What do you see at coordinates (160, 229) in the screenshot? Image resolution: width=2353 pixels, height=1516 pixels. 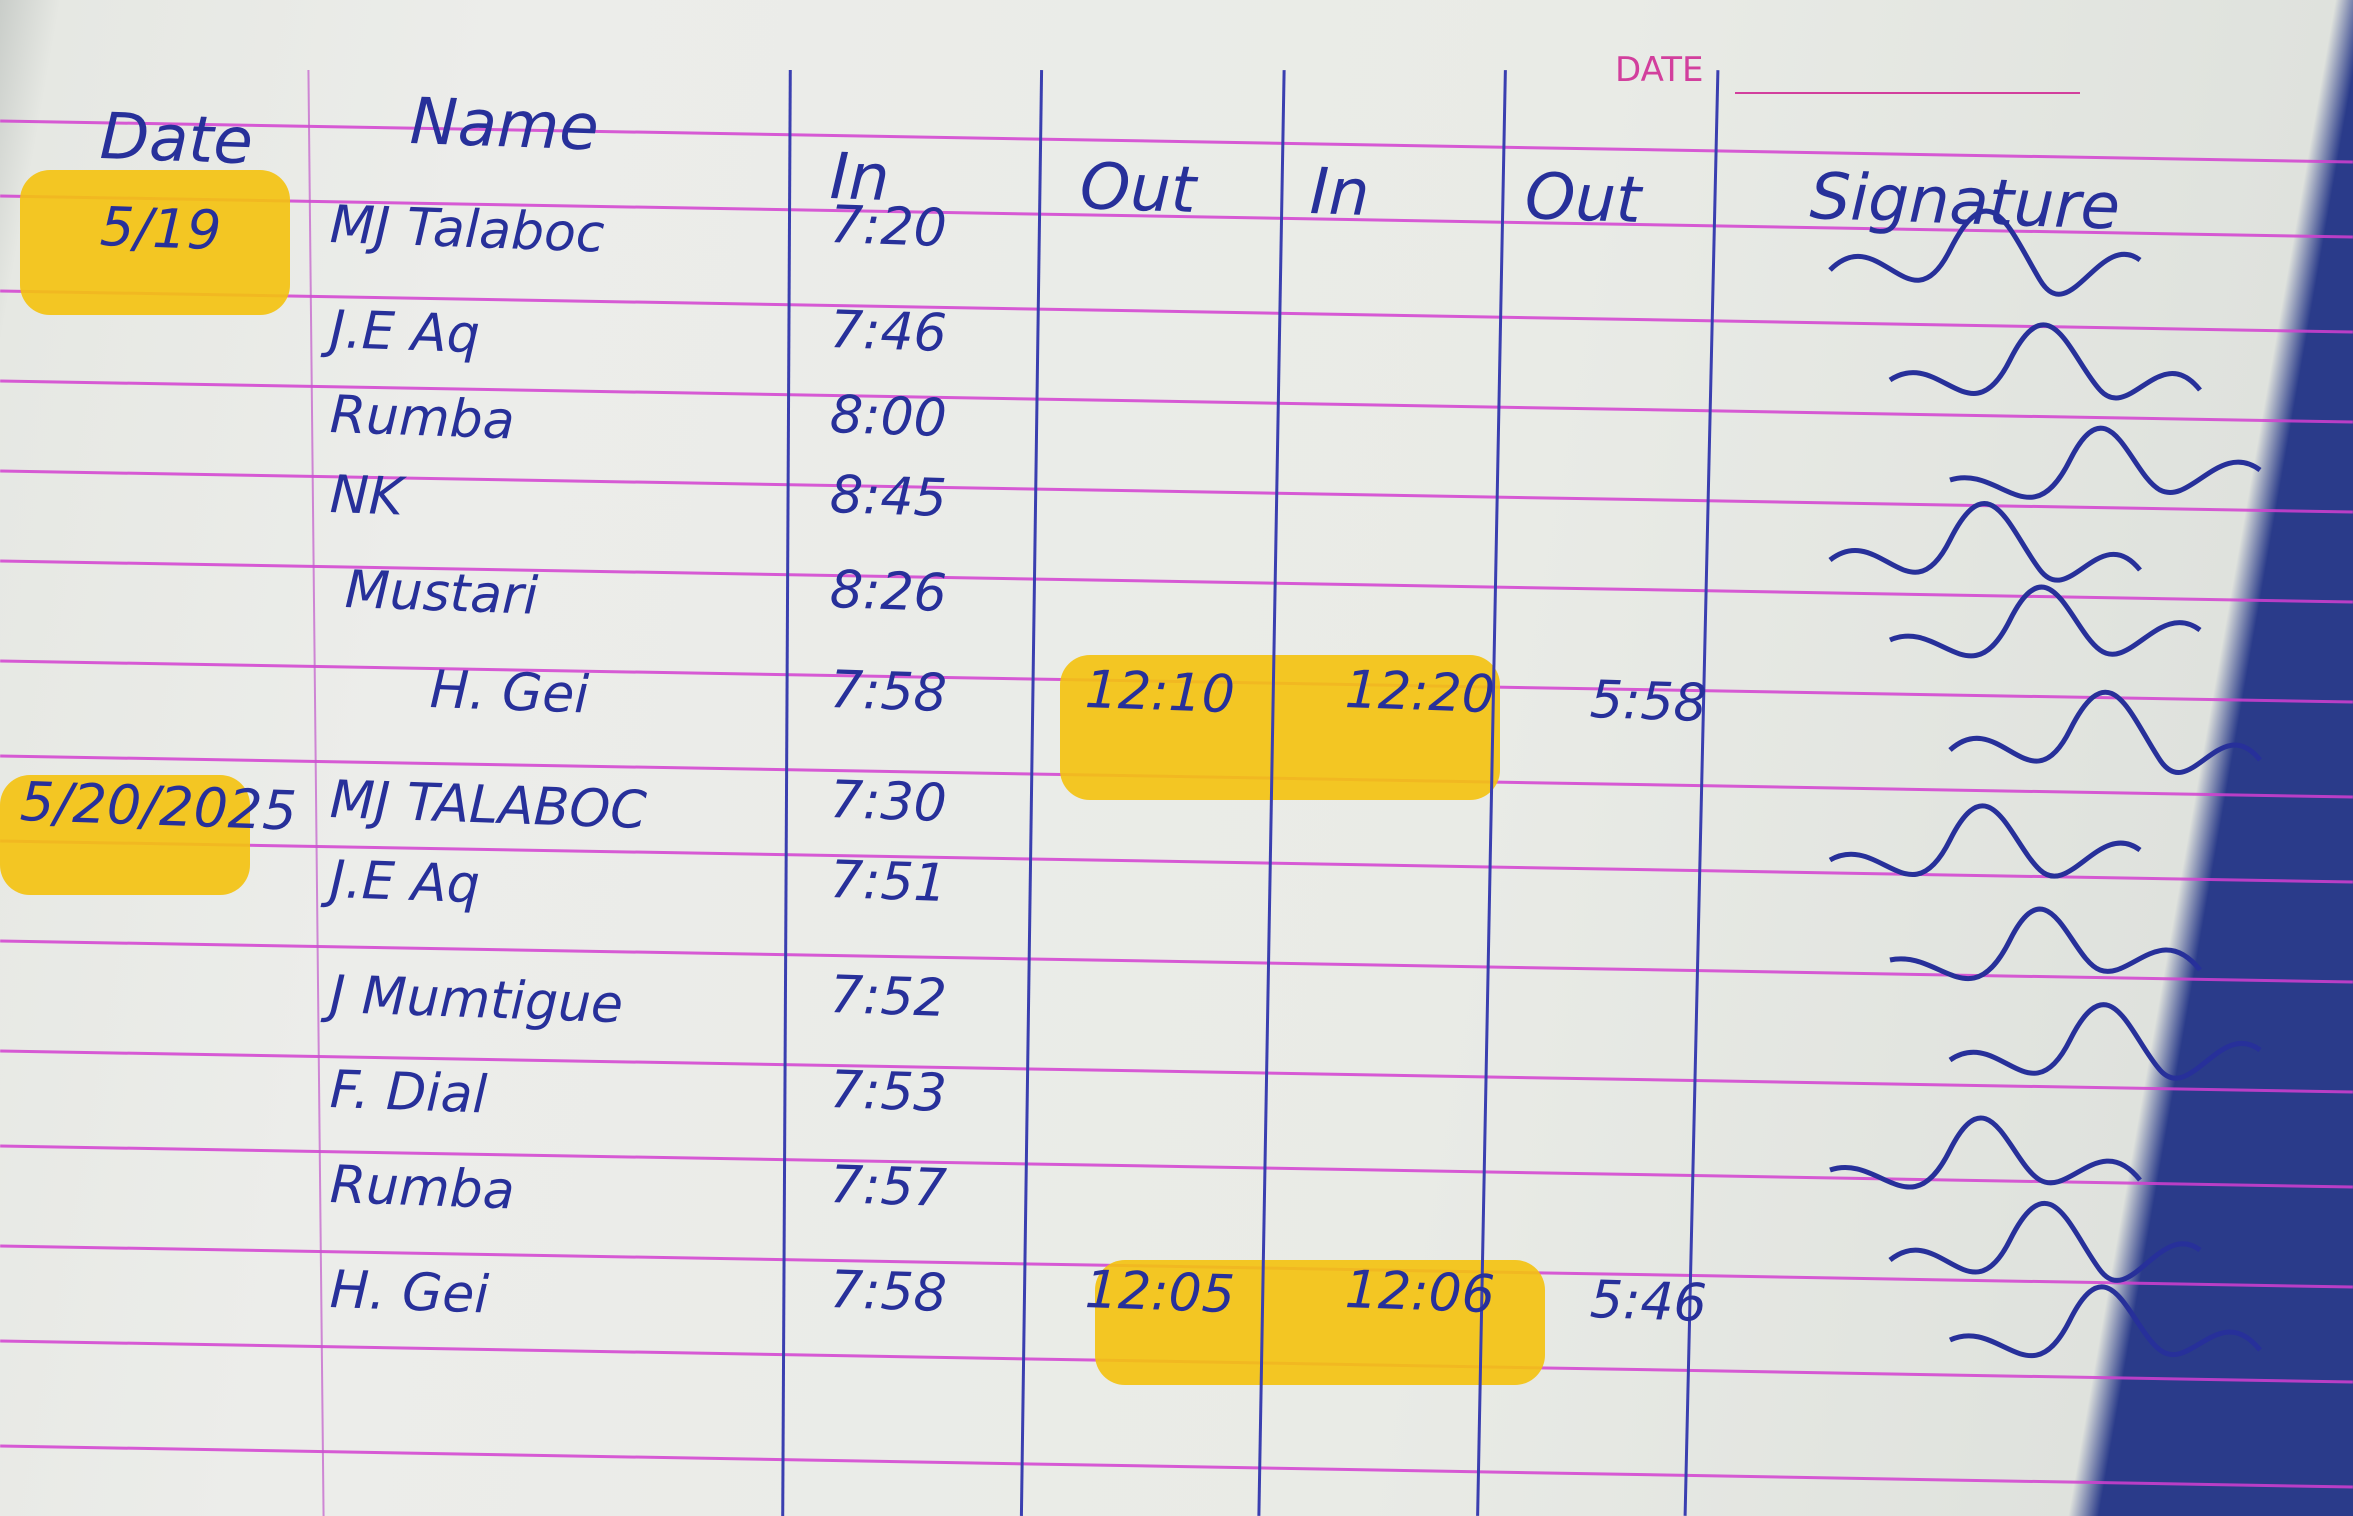 I see `cell-date: 5/19` at bounding box center [160, 229].